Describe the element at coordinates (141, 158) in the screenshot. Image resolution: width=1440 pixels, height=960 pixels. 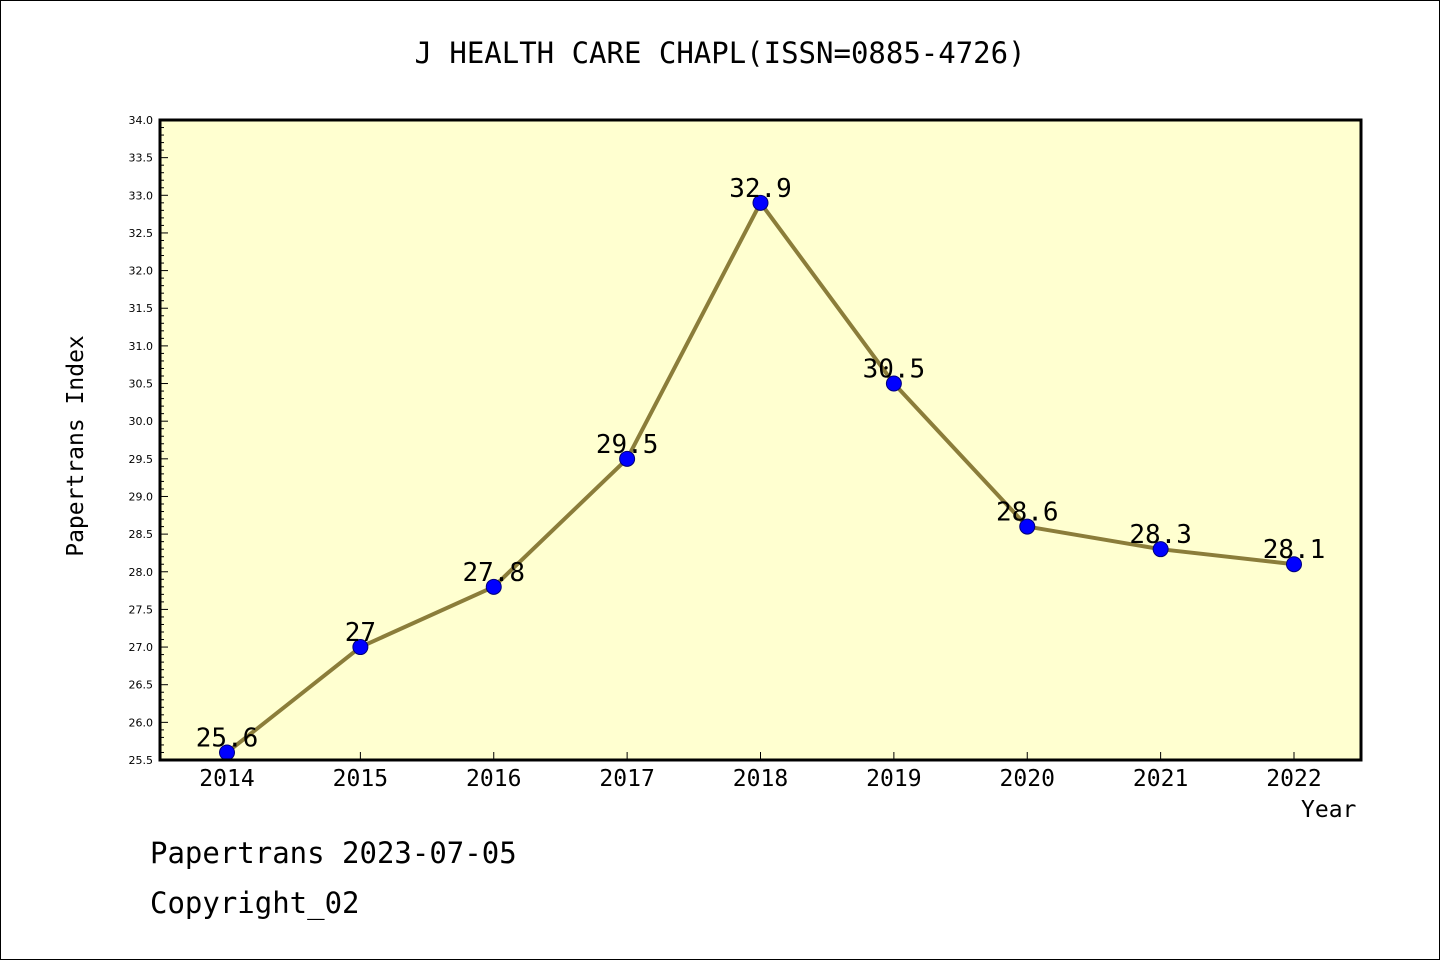
I see `y-tick-label: 33.5` at that location.